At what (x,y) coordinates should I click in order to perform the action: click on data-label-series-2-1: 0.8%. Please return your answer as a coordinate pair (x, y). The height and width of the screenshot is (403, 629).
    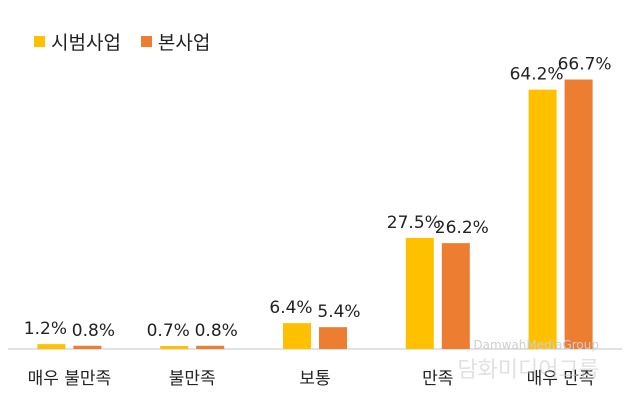
    Looking at the image, I should click on (93, 331).